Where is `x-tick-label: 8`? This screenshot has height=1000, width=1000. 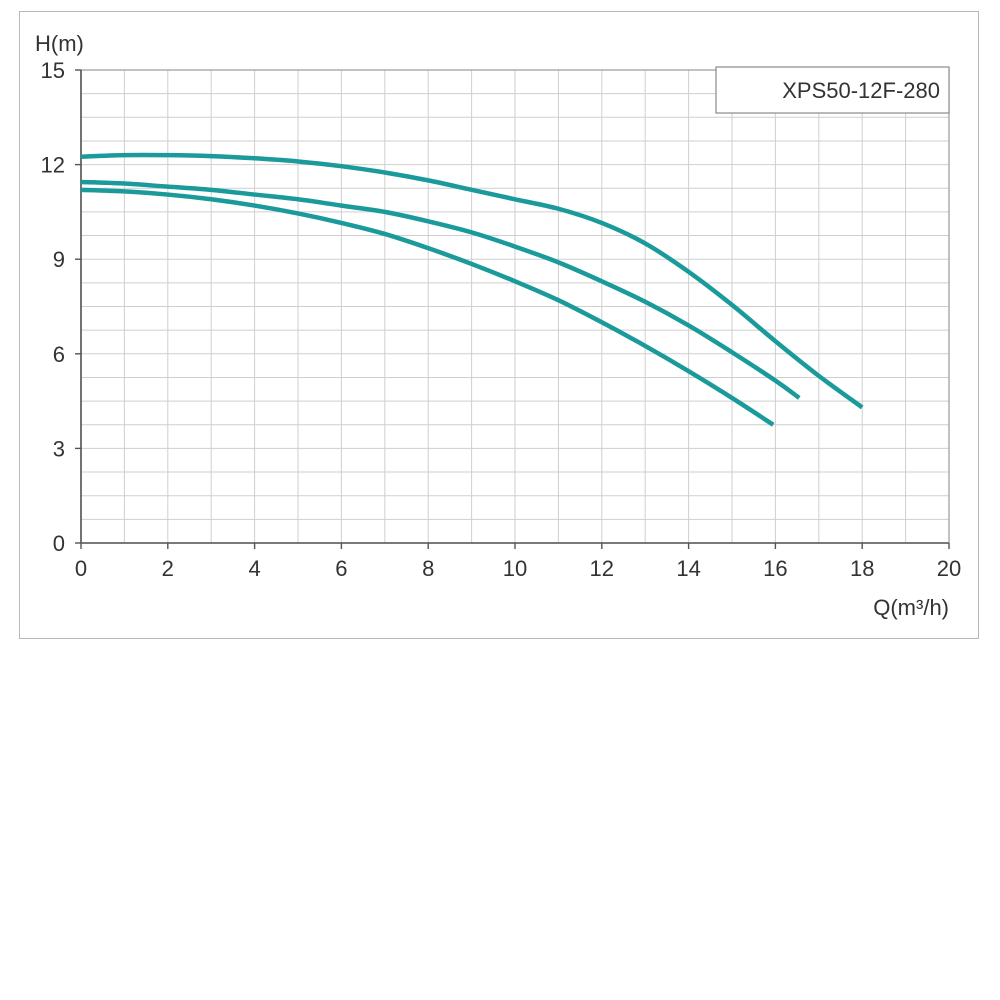 x-tick-label: 8 is located at coordinates (428, 568).